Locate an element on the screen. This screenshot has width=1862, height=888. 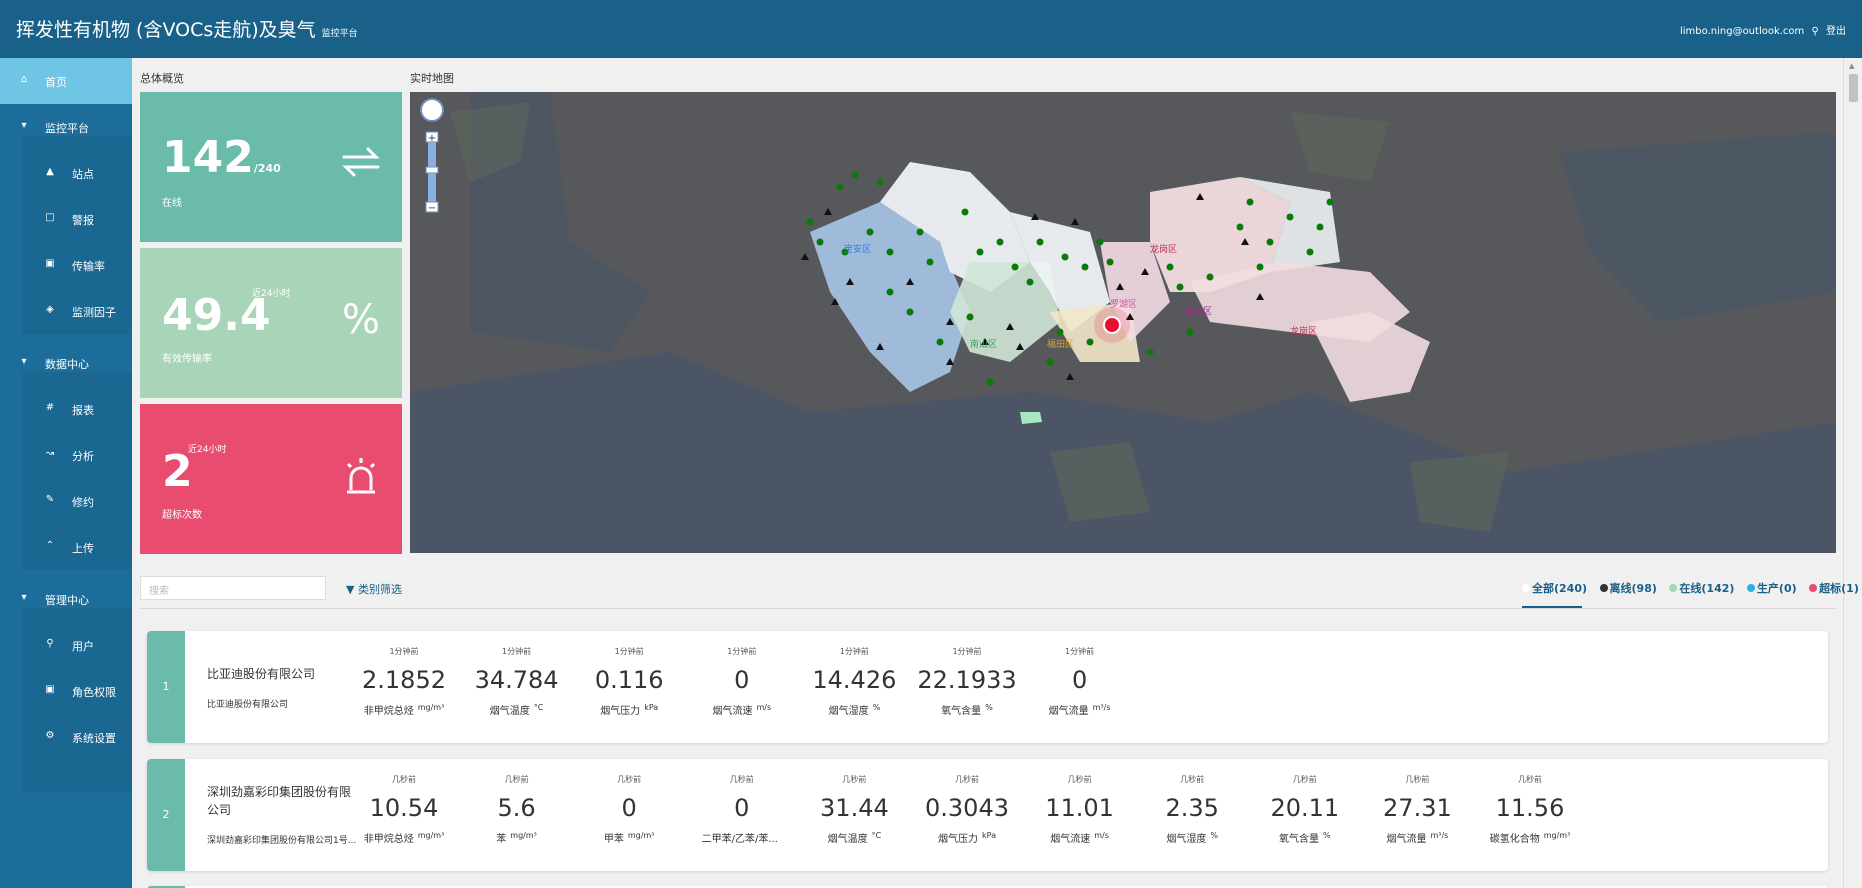
scroll-thumb is located at coordinates (1853, 88).